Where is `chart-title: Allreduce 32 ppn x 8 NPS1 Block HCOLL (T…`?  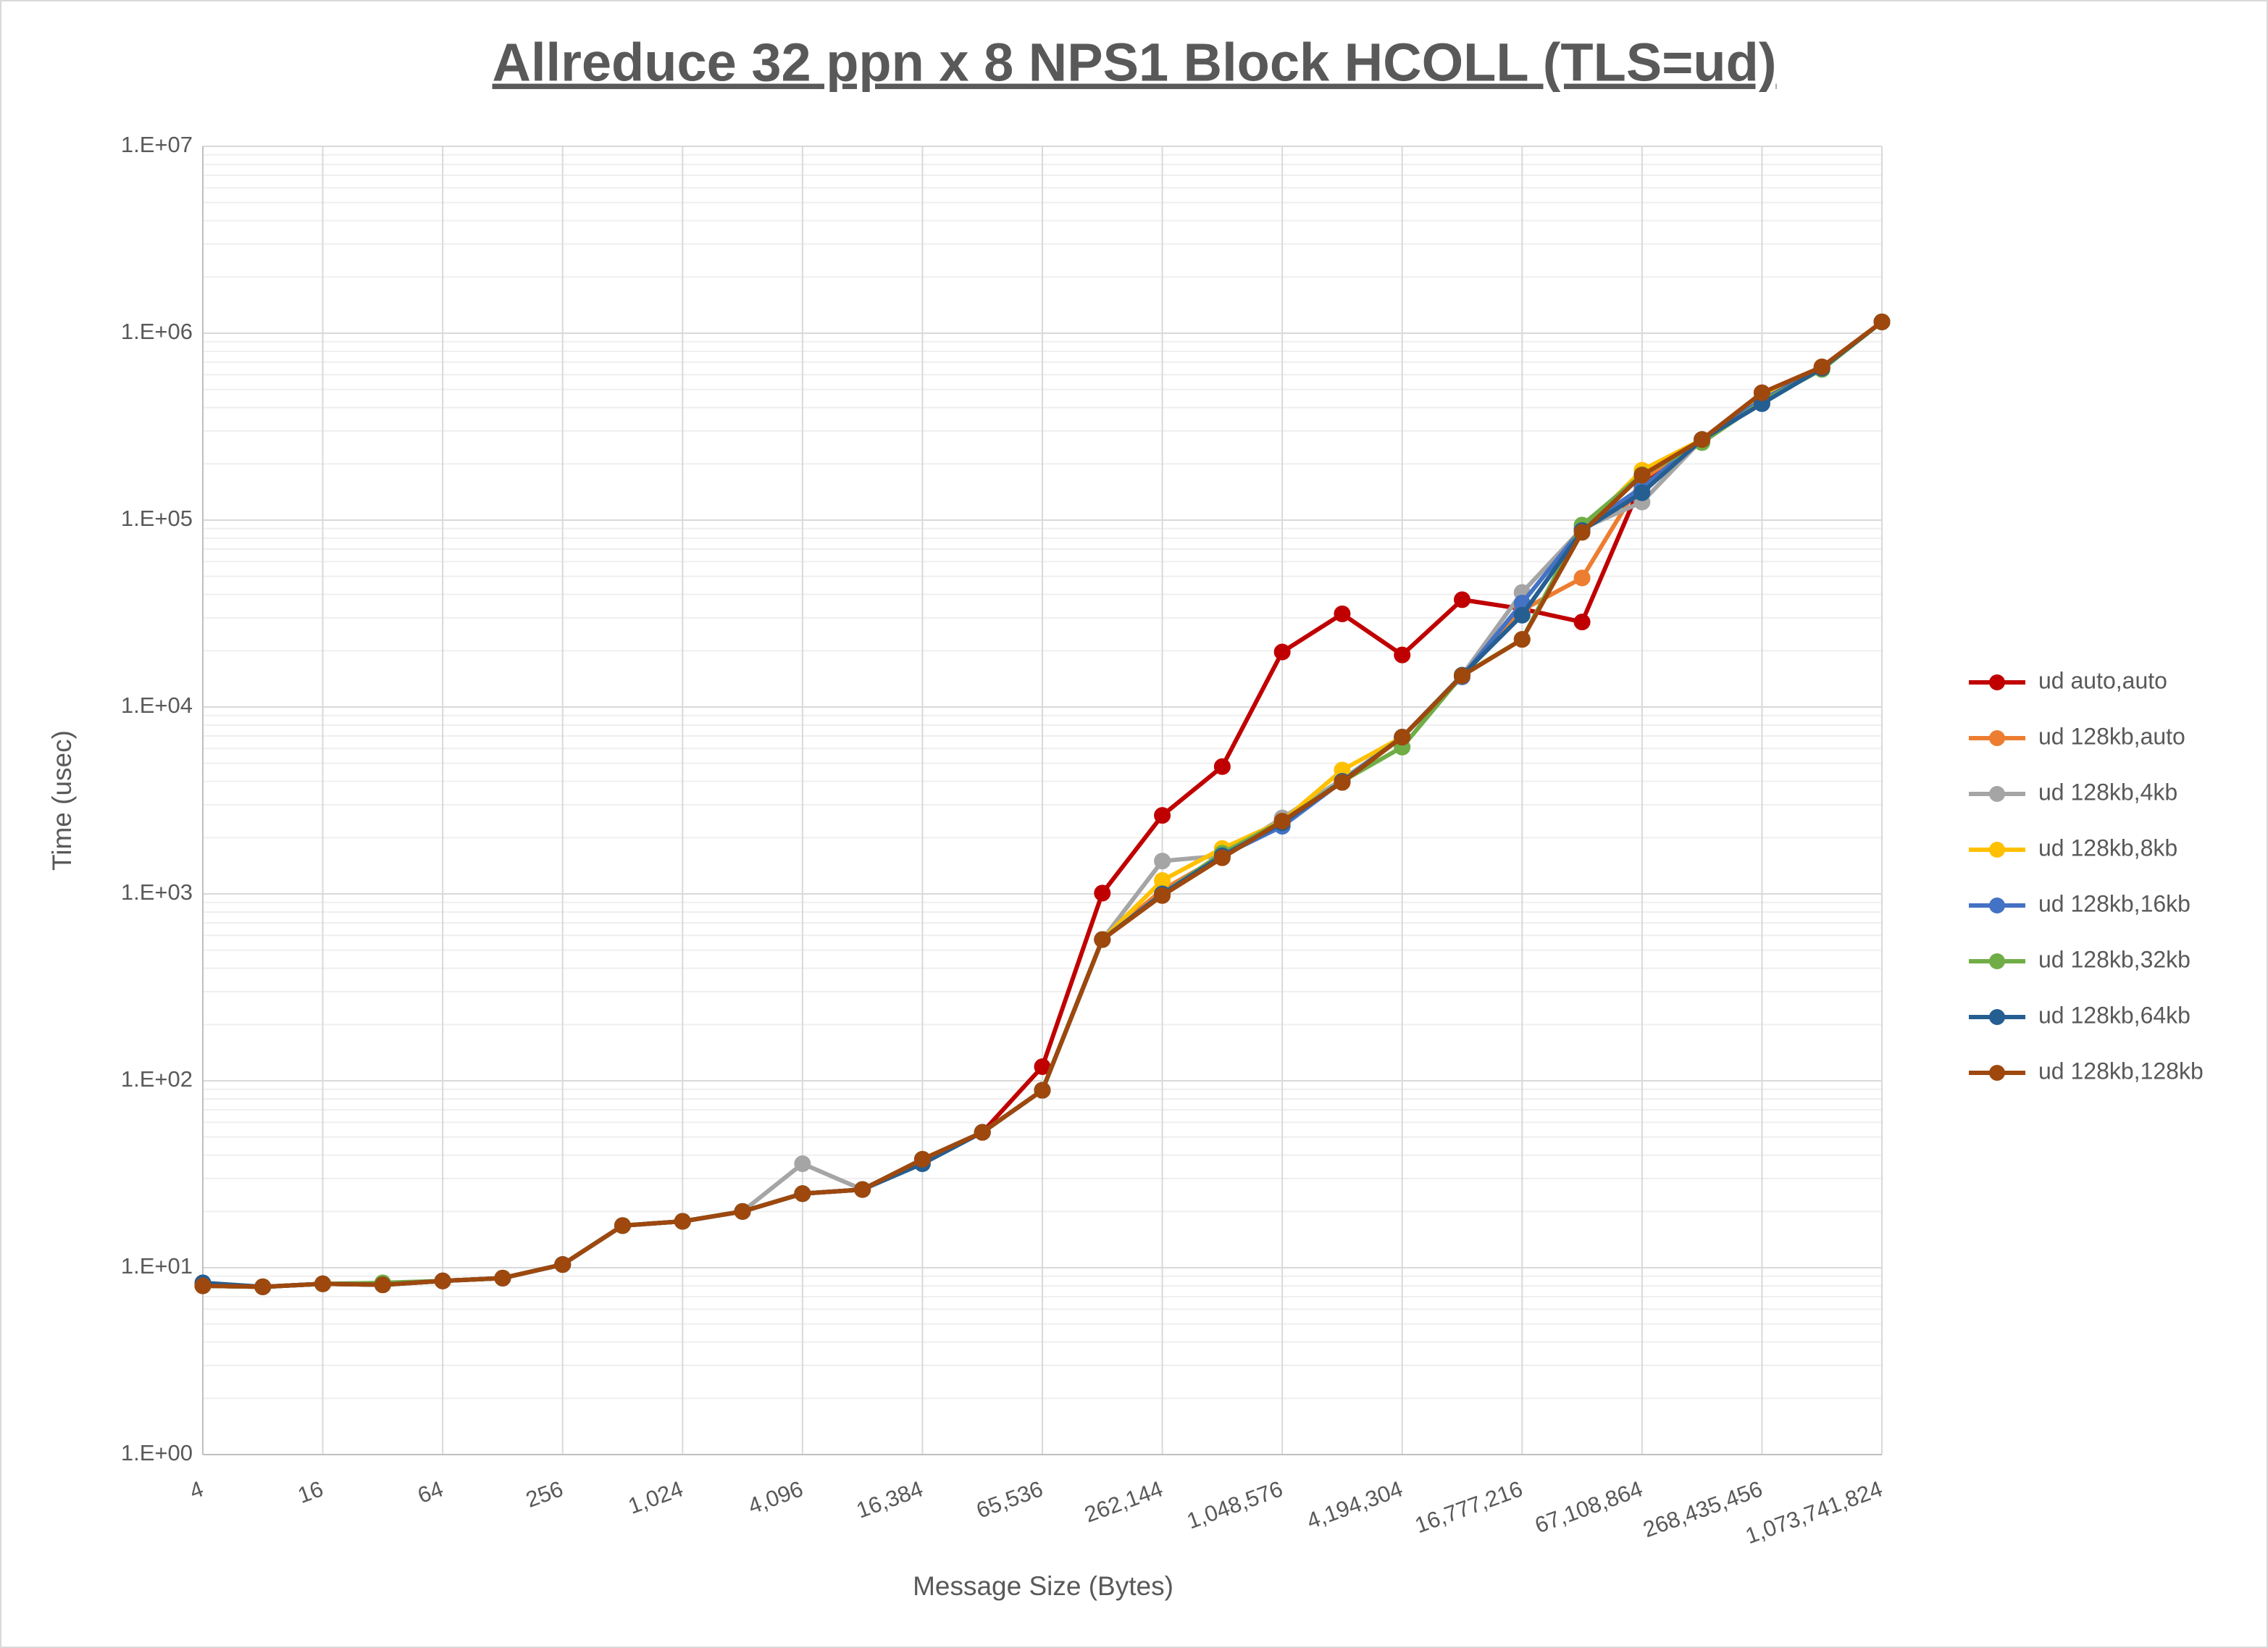
chart-title: Allreduce 32 ppn x 8 NPS1 Block HCOLL (T… is located at coordinates (1135, 63).